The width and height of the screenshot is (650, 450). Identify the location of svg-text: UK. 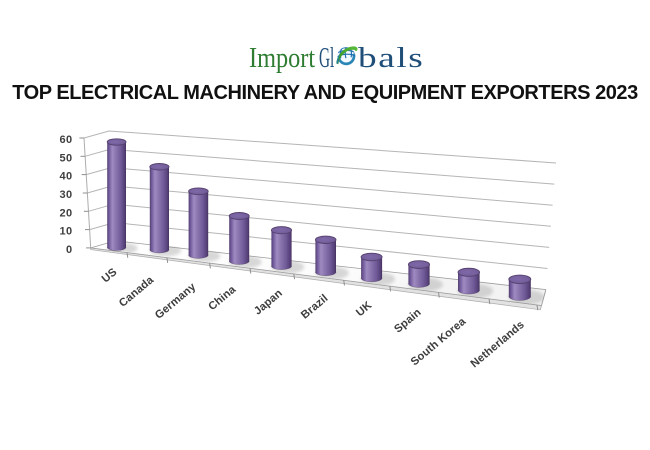
(364, 309).